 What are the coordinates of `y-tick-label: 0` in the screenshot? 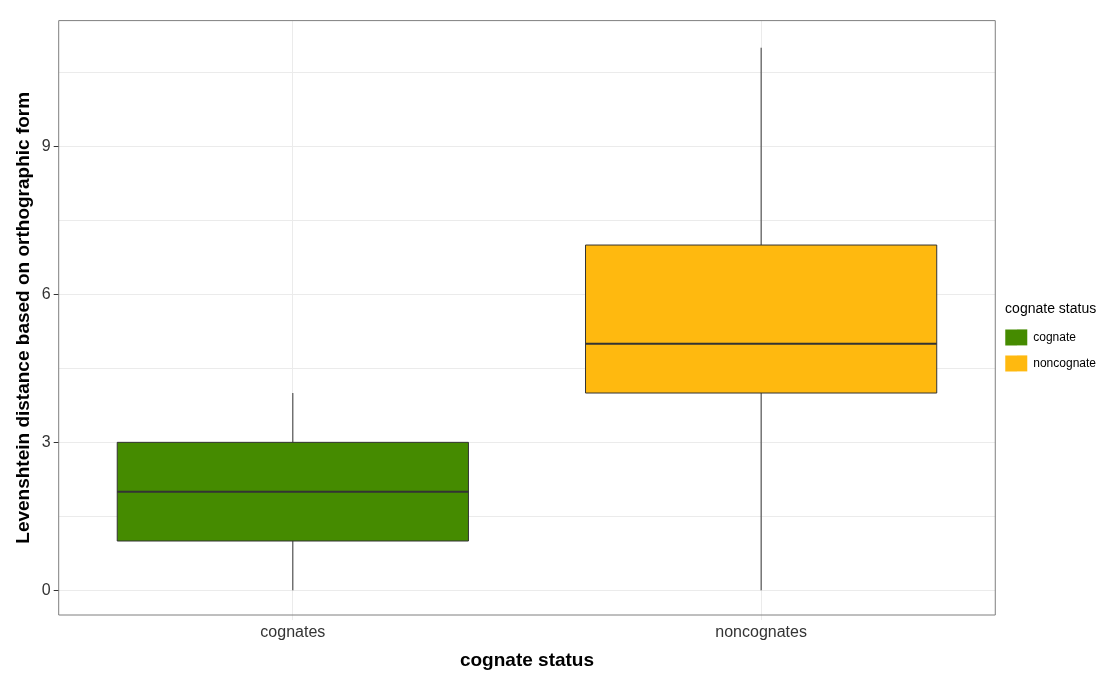 It's located at (46, 589).